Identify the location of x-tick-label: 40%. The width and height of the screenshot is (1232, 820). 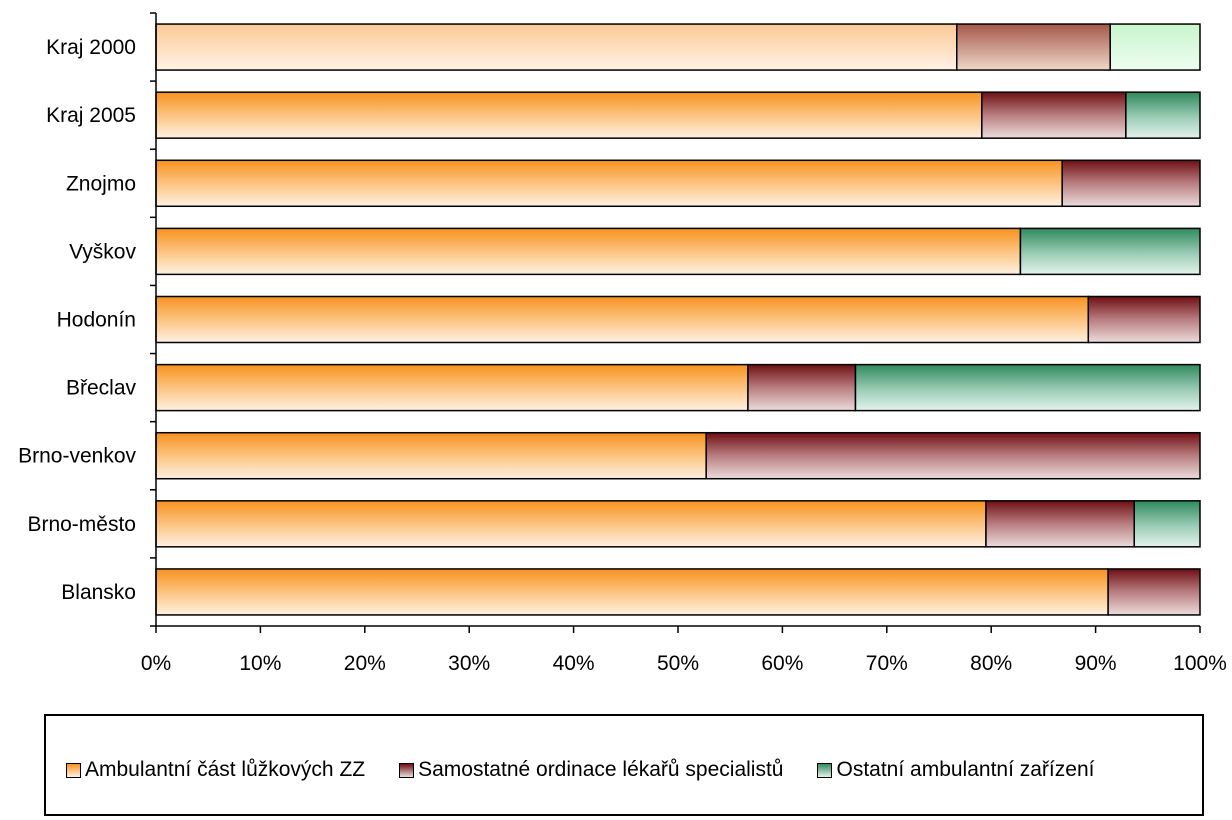
(574, 663).